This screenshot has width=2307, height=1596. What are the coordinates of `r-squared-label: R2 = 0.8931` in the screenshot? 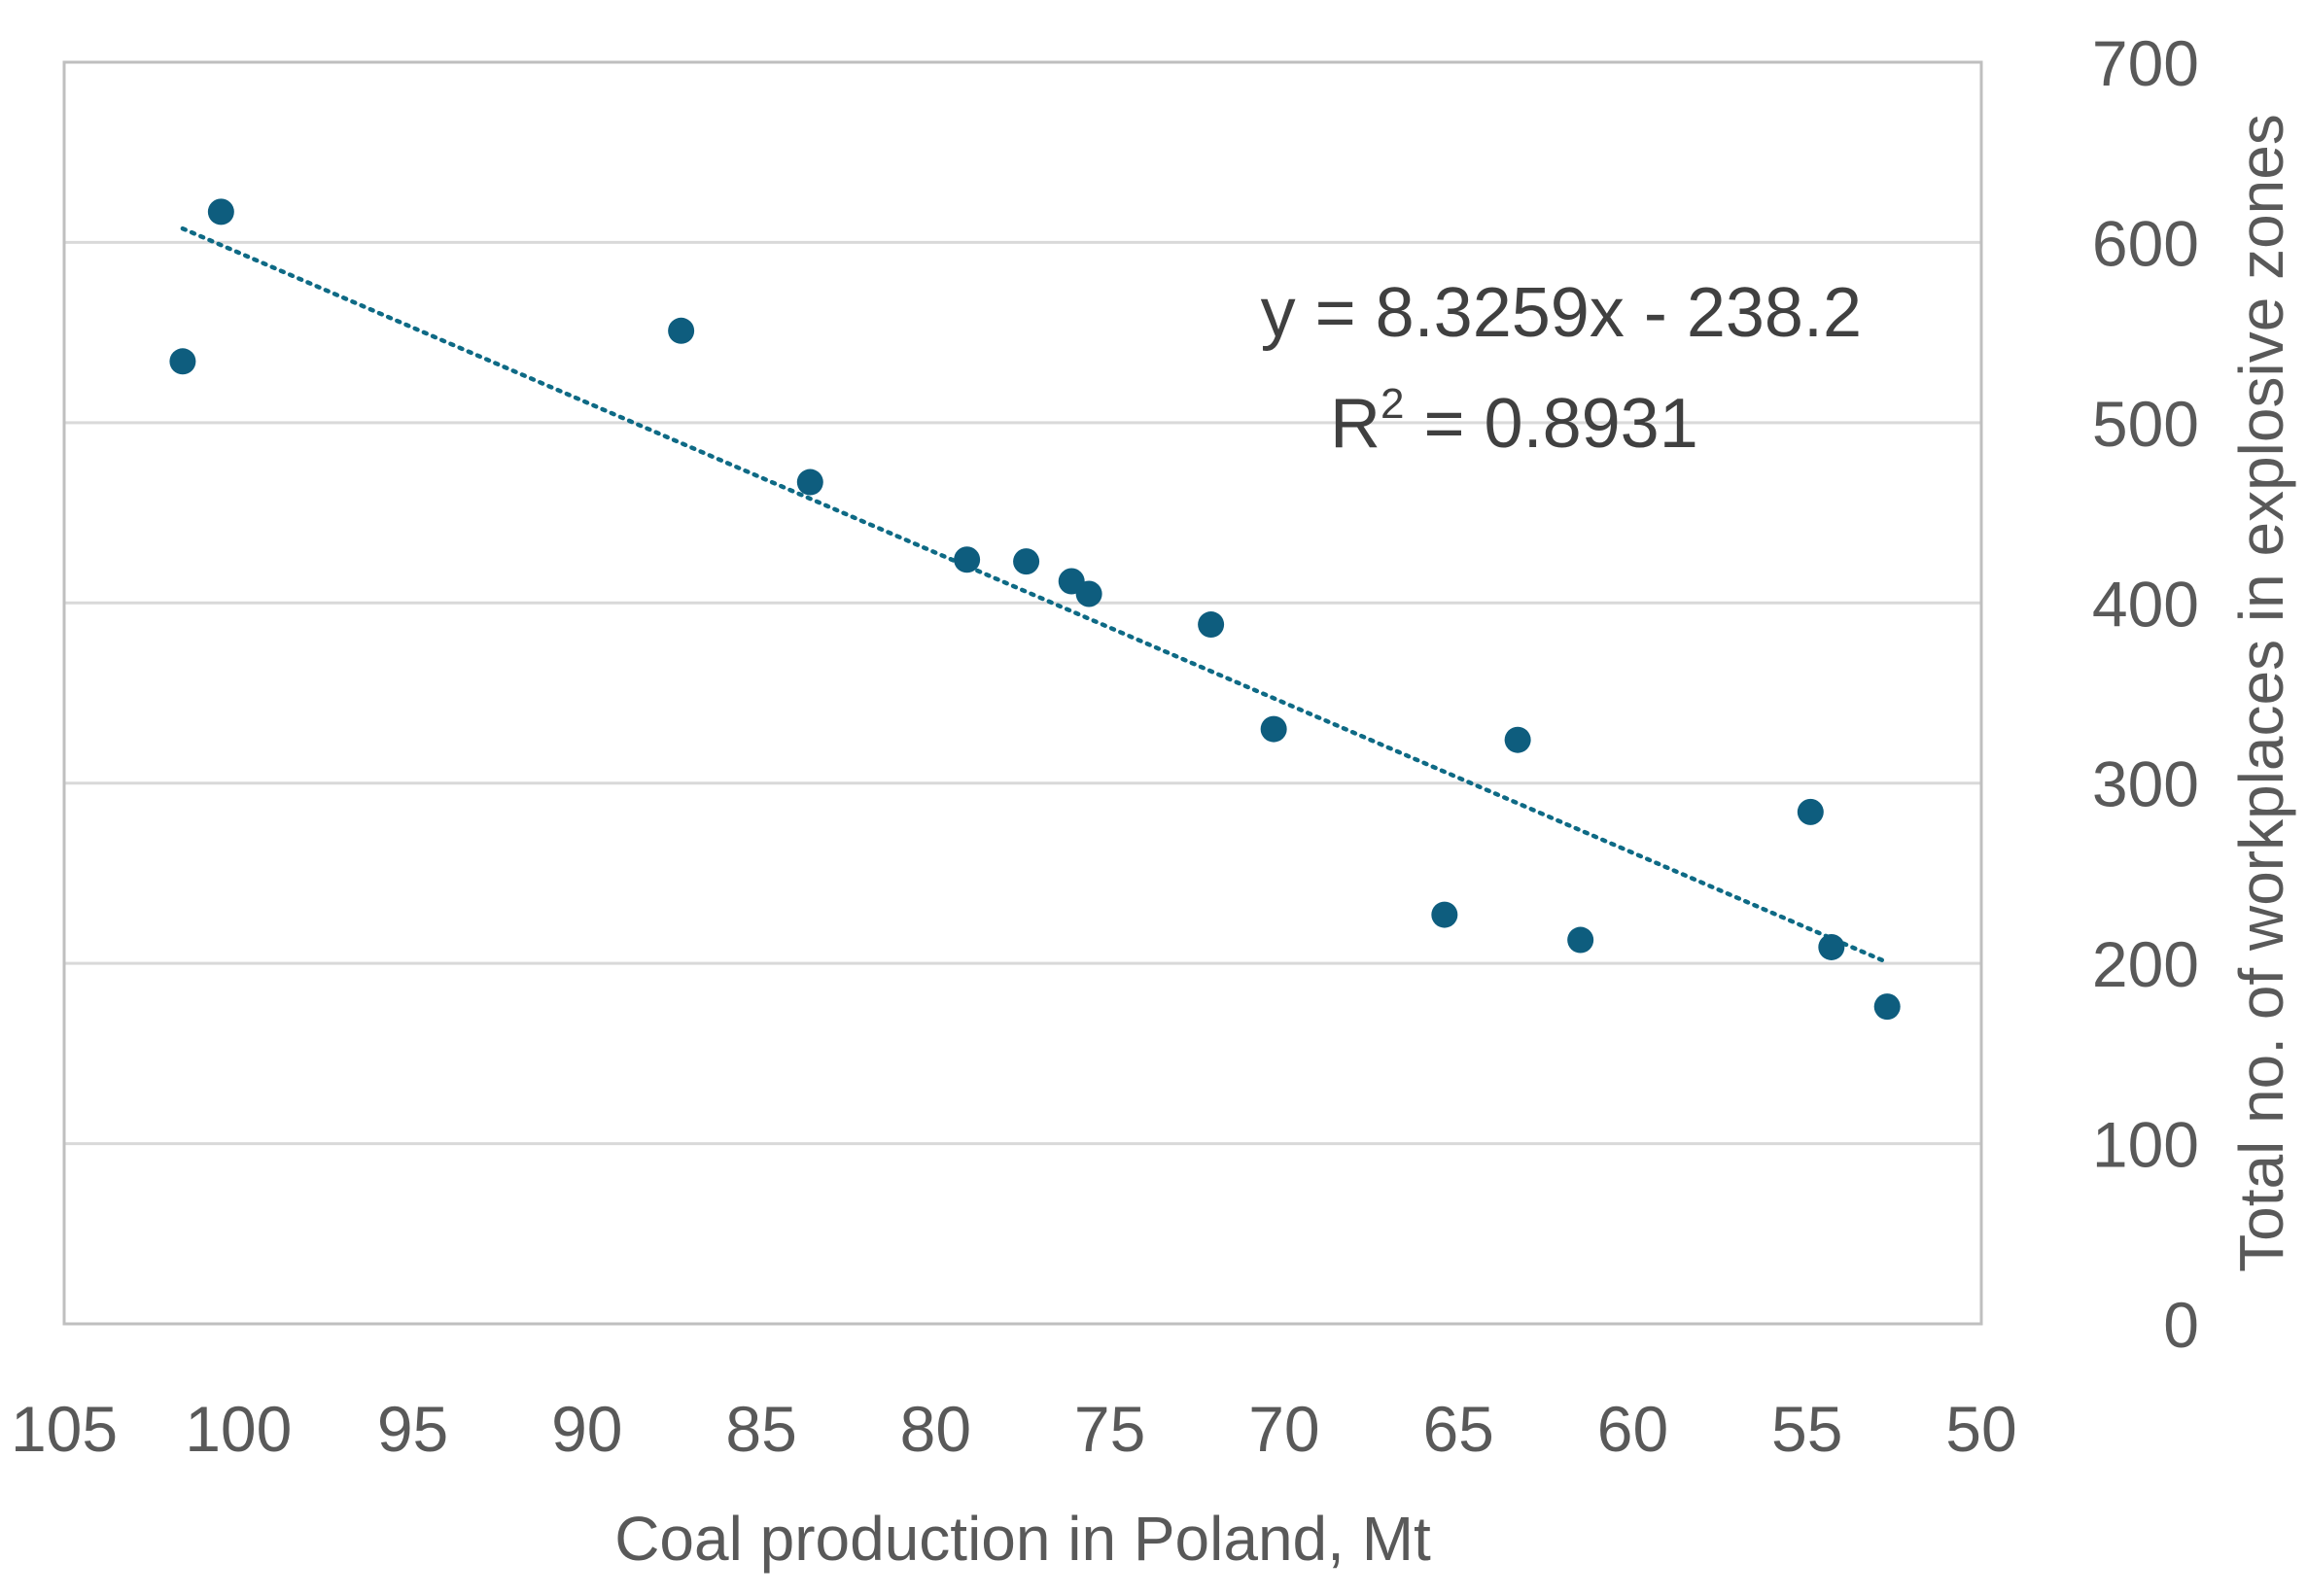 It's located at (1514, 421).